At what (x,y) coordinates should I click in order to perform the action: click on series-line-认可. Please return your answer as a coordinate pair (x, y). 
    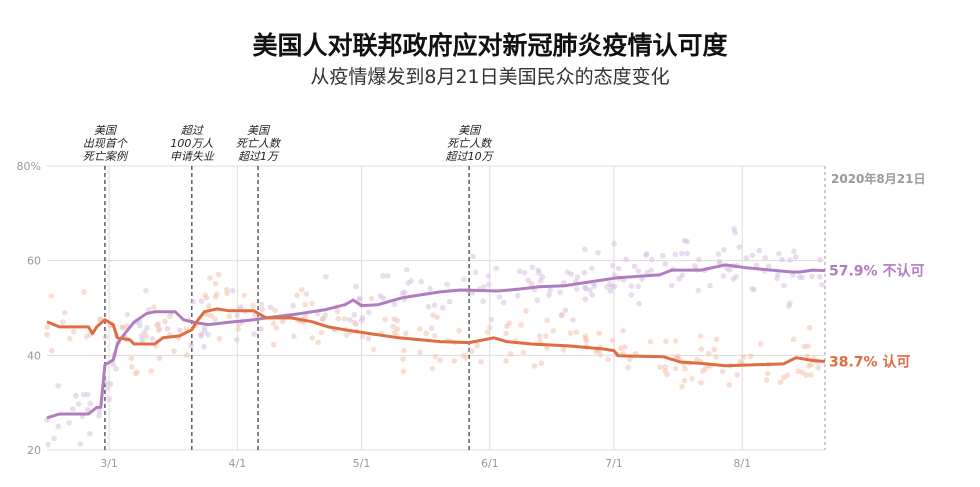
    Looking at the image, I should click on (436, 337).